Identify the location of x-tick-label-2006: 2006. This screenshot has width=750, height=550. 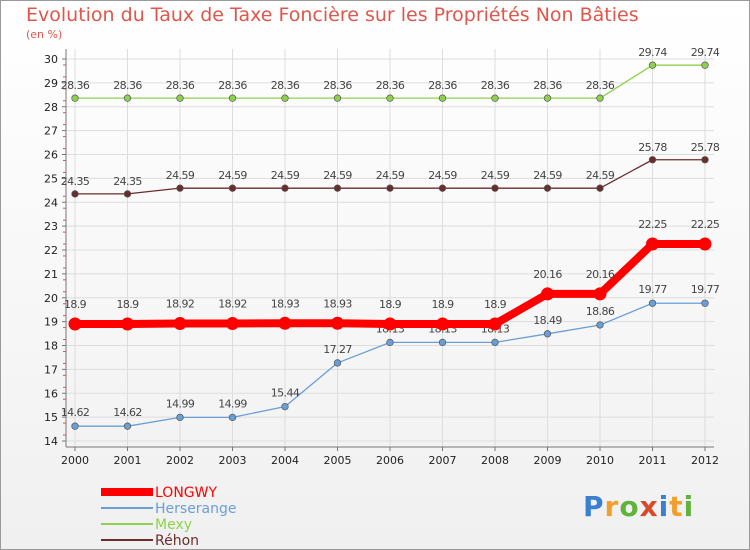
(390, 460).